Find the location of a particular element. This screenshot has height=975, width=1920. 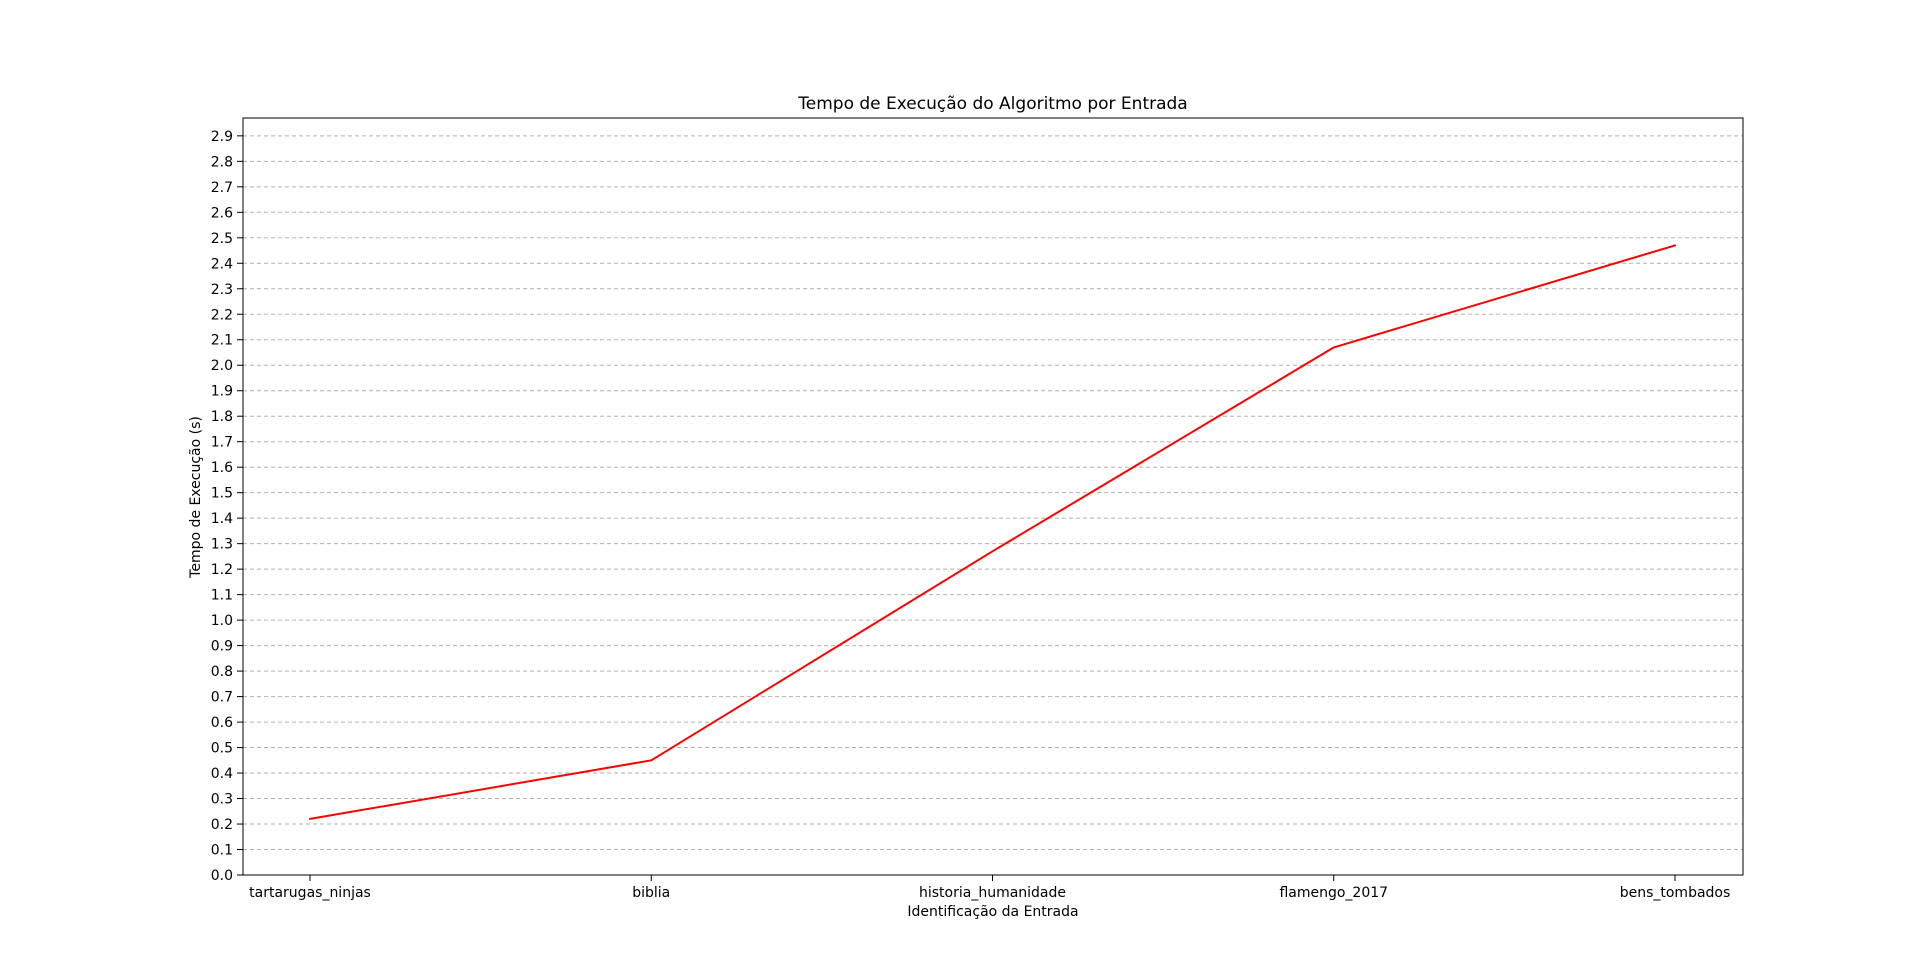

y-tick-label: 2.6 is located at coordinates (222, 213).